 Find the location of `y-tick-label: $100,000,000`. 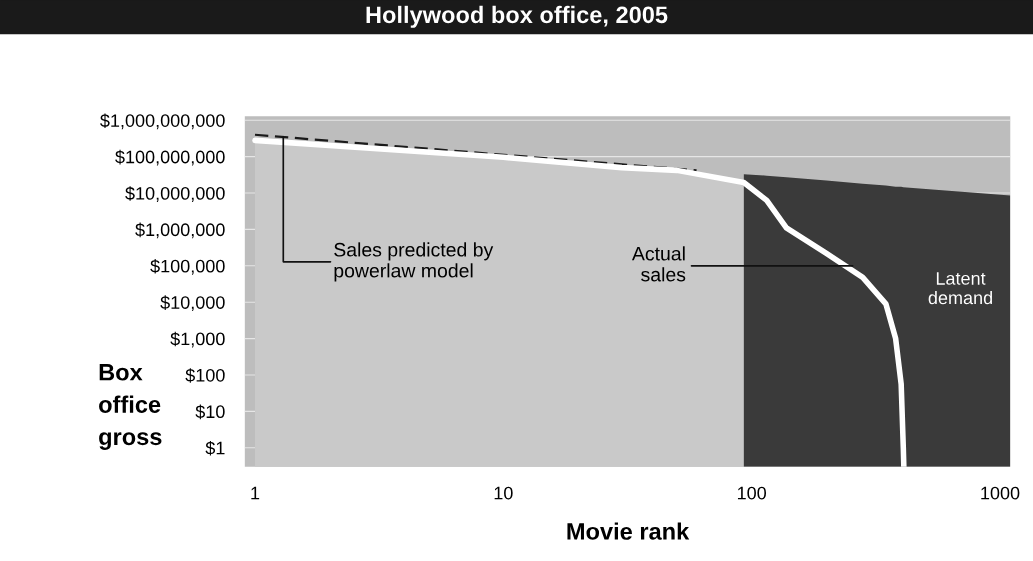

y-tick-label: $100,000,000 is located at coordinates (170, 157).